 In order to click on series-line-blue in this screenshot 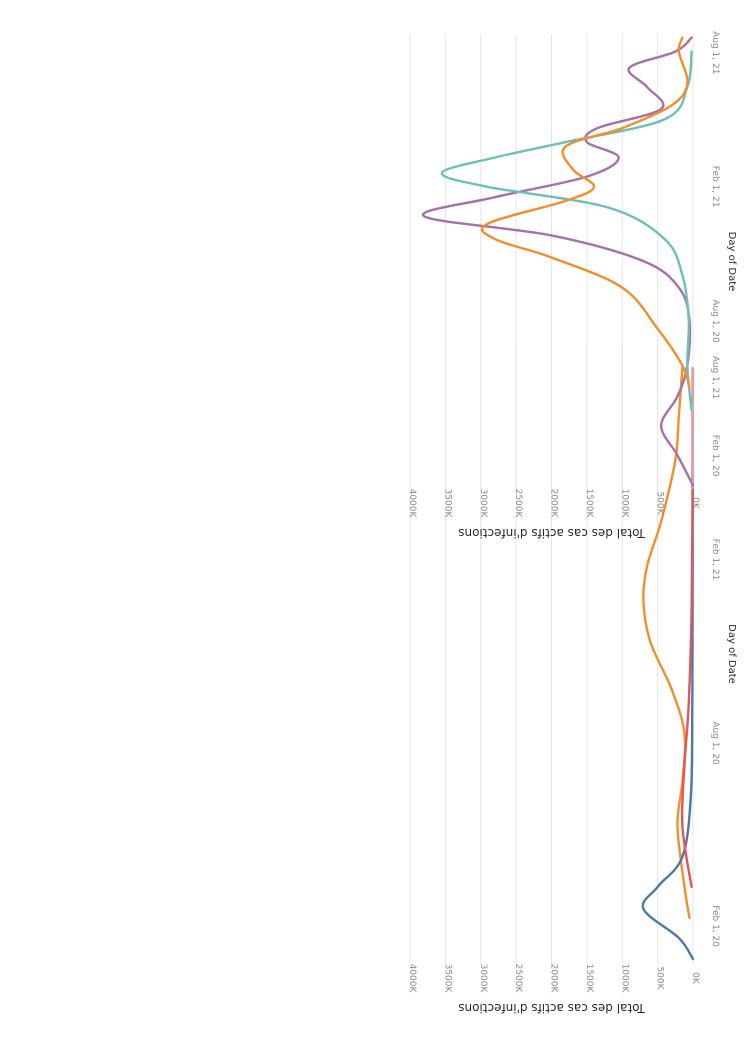, I will do `click(668, 663)`.